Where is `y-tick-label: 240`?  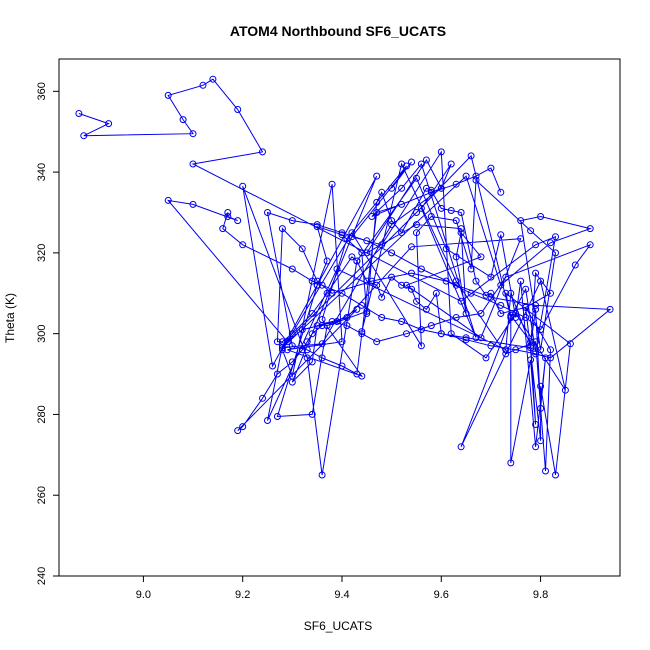
y-tick-label: 240 is located at coordinates (42, 576).